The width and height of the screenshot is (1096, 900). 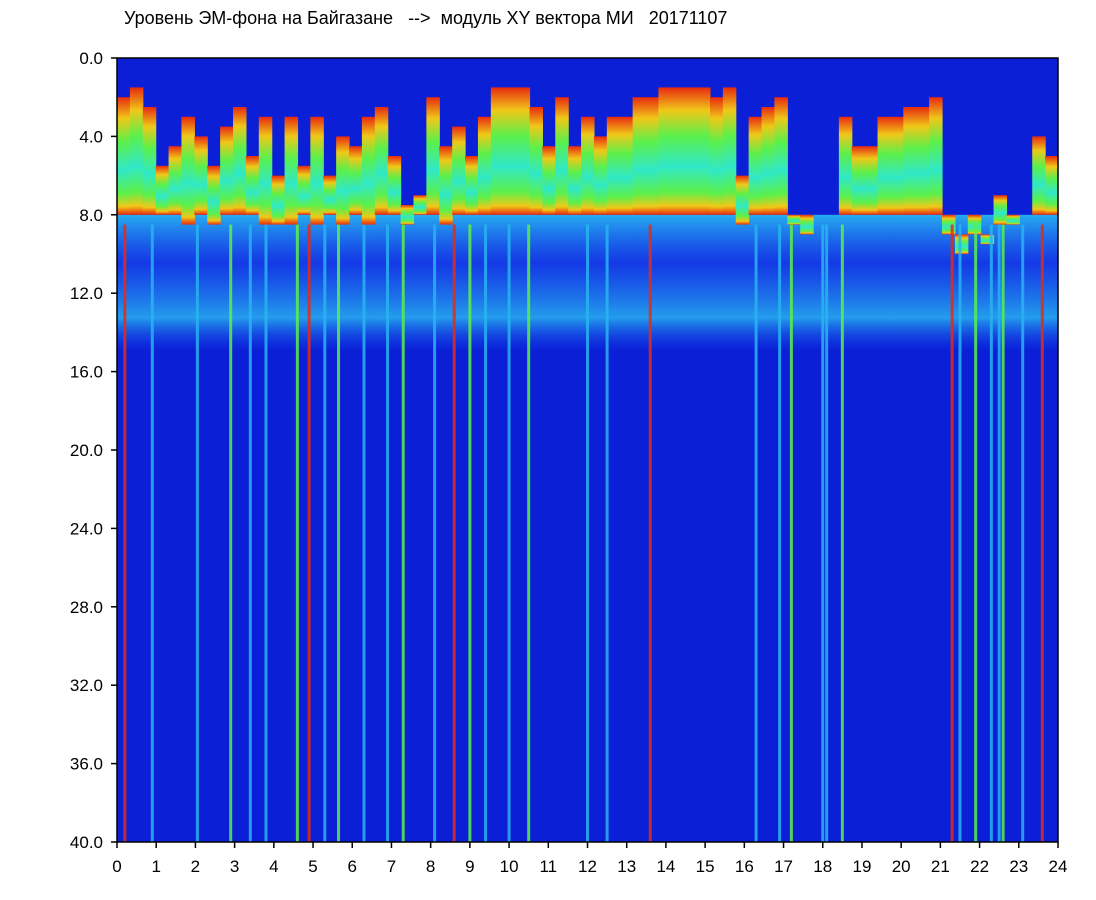 What do you see at coordinates (86, 764) in the screenshot?
I see `y-tick-label: 36.0` at bounding box center [86, 764].